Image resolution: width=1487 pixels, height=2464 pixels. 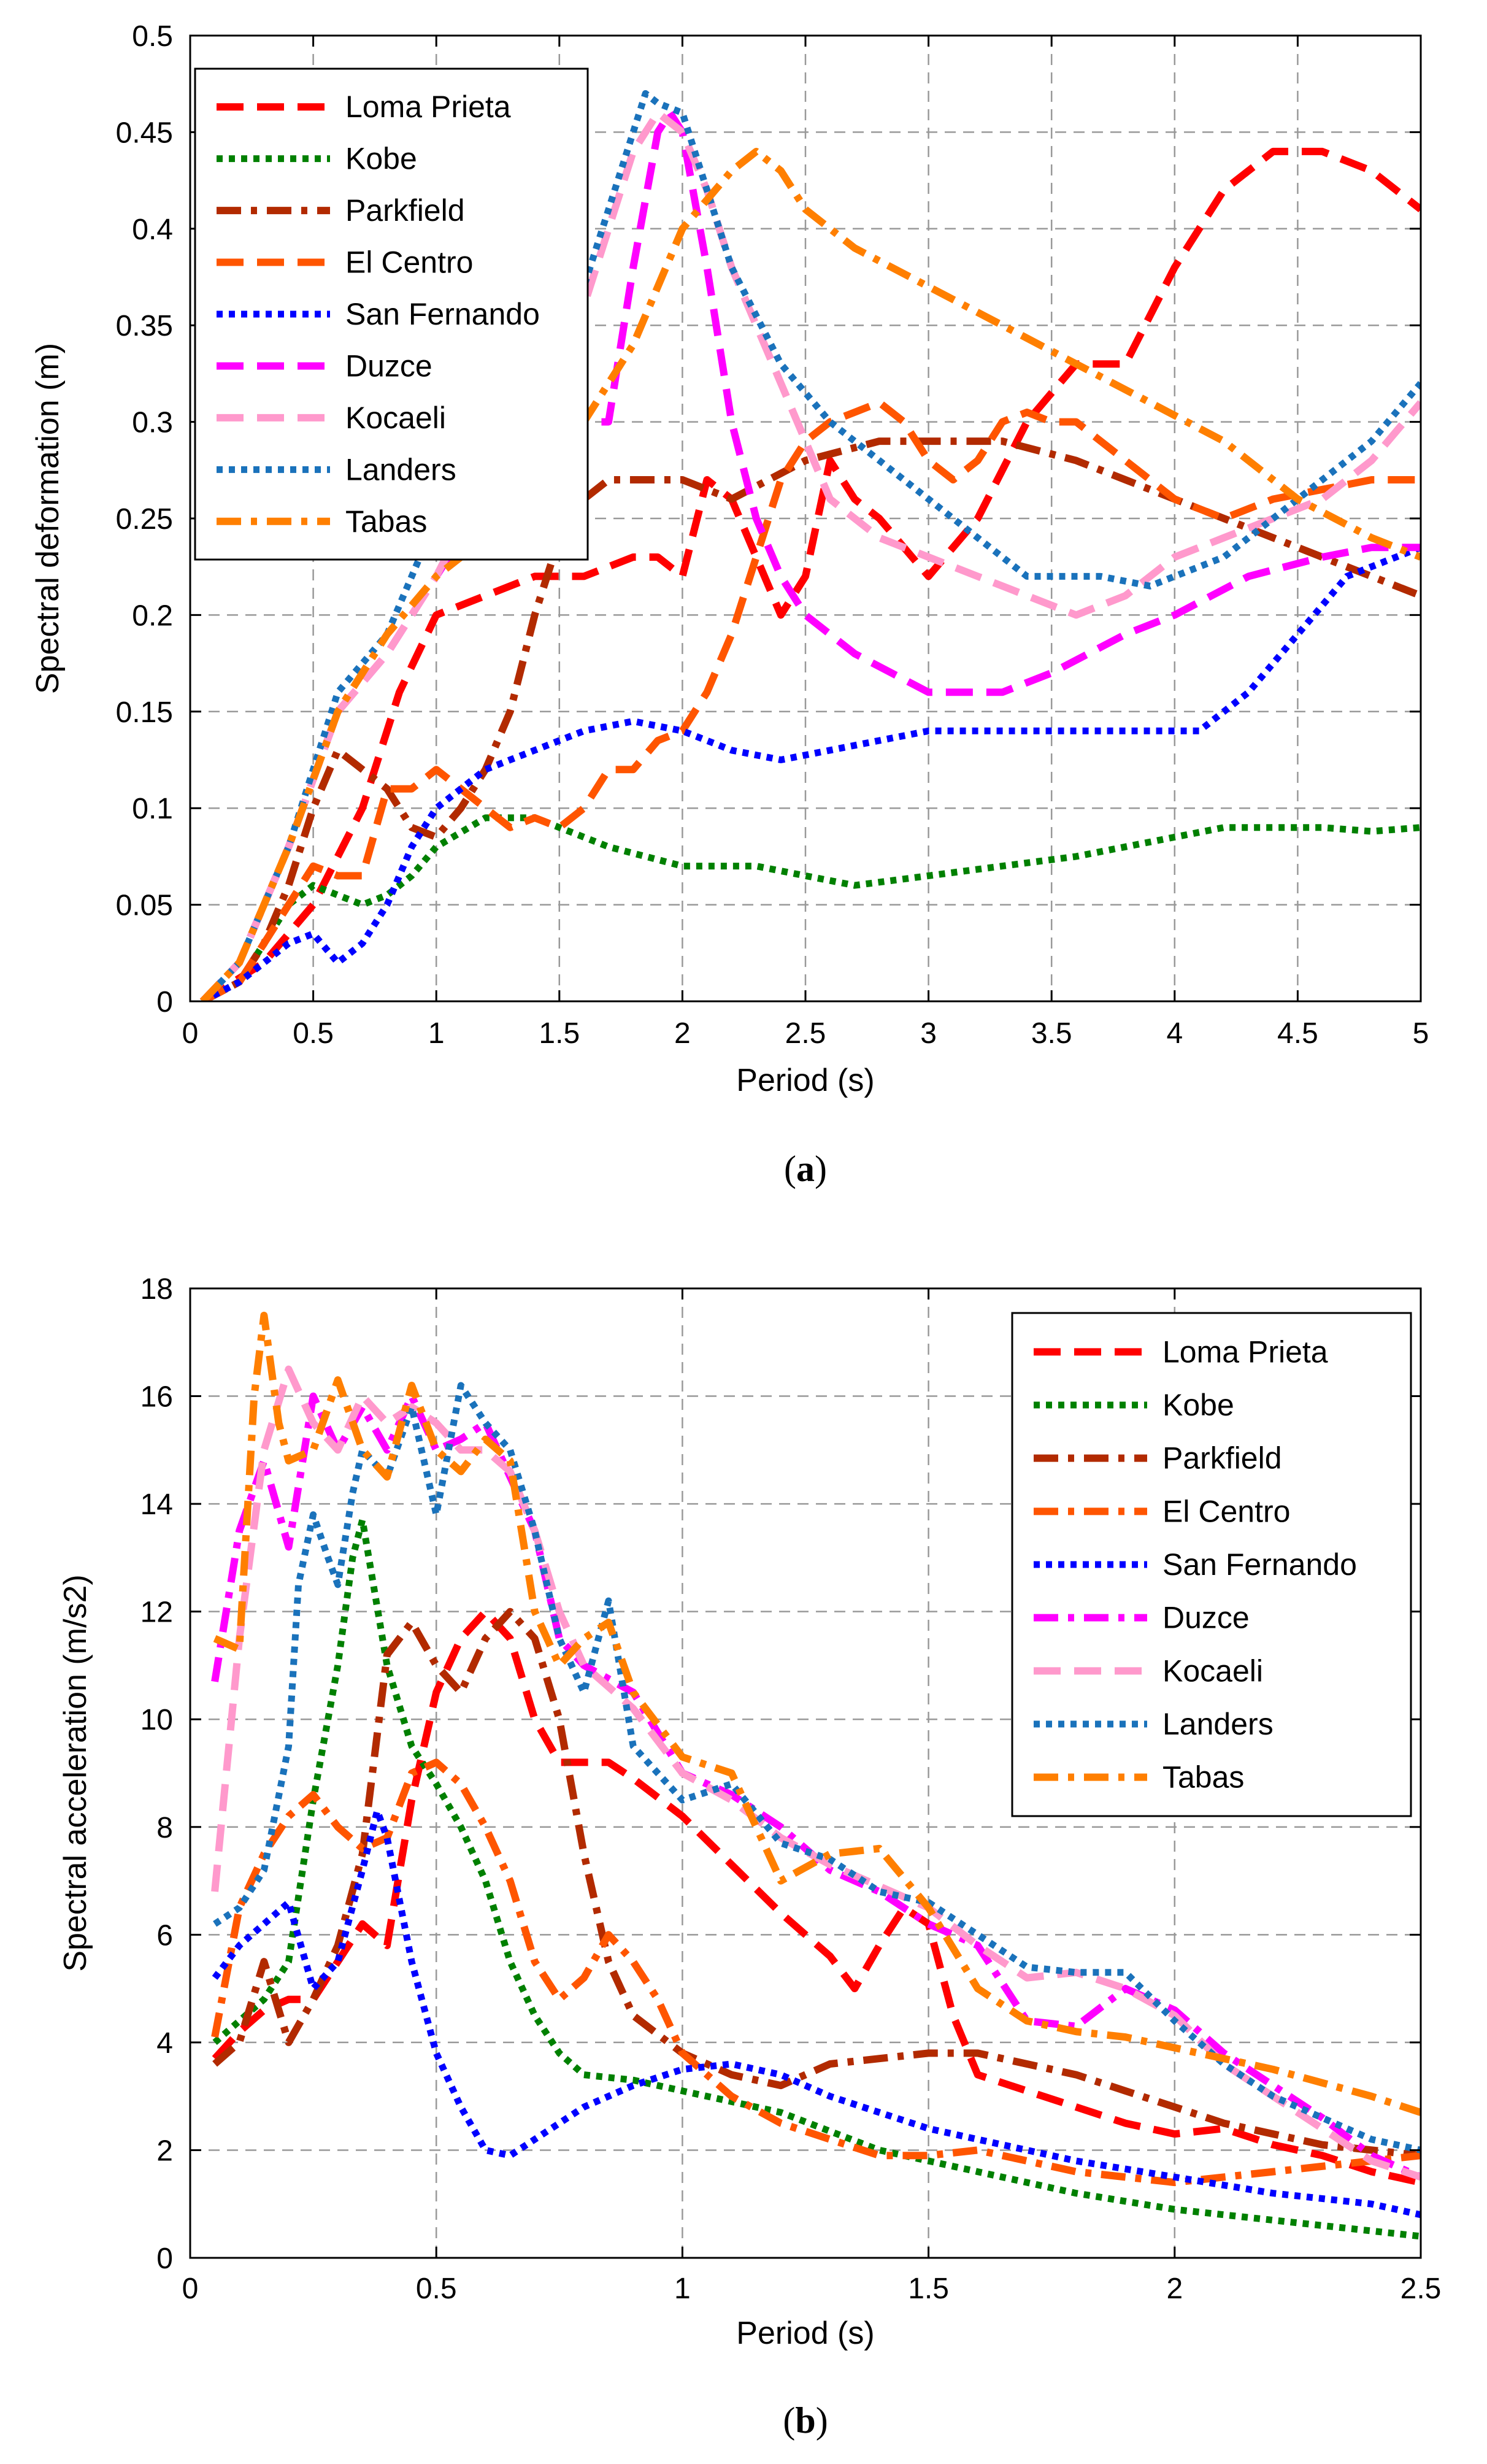 I want to click on y-tick-label: 0.15, so click(x=144, y=712).